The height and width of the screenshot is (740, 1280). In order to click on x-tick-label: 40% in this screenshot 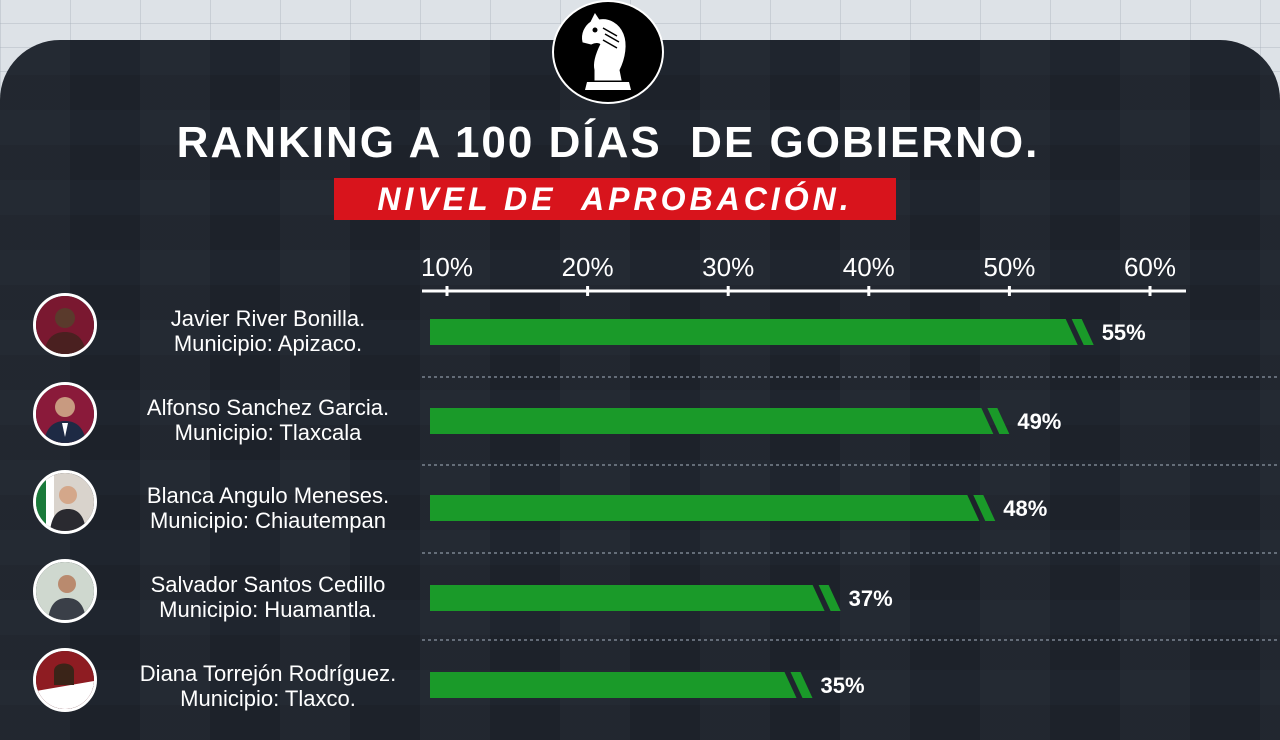, I will do `click(869, 267)`.